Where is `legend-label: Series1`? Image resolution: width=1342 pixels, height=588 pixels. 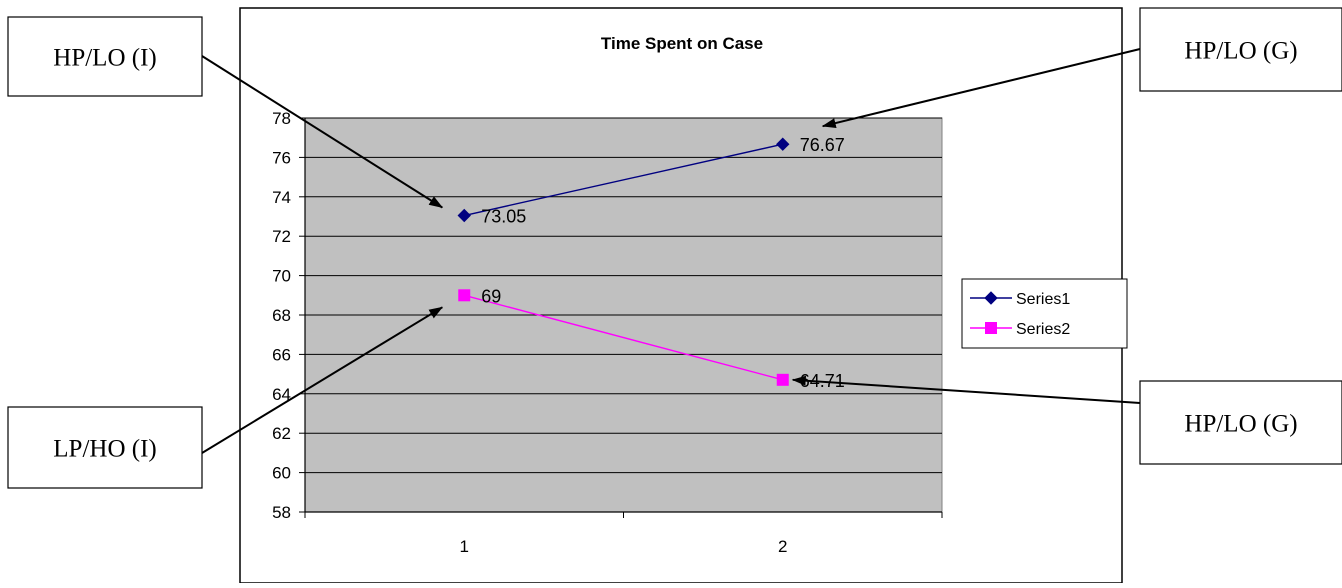 legend-label: Series1 is located at coordinates (1043, 299).